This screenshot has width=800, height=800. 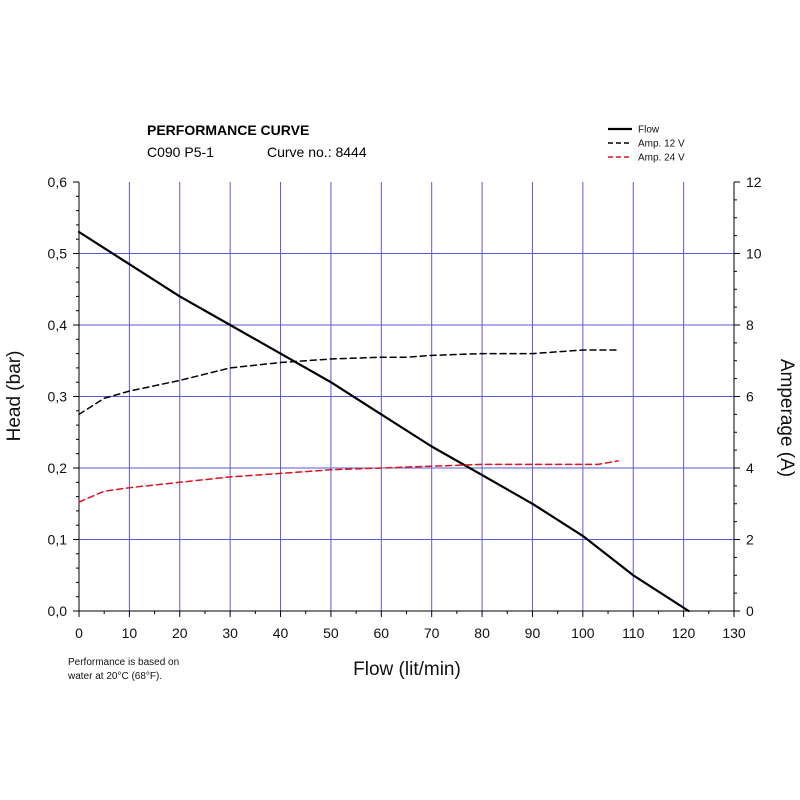 I want to click on y-axis-ticks: 0,0 0,1 0,2 0,3 0,4 0,5 0,6, so click(x=63, y=396).